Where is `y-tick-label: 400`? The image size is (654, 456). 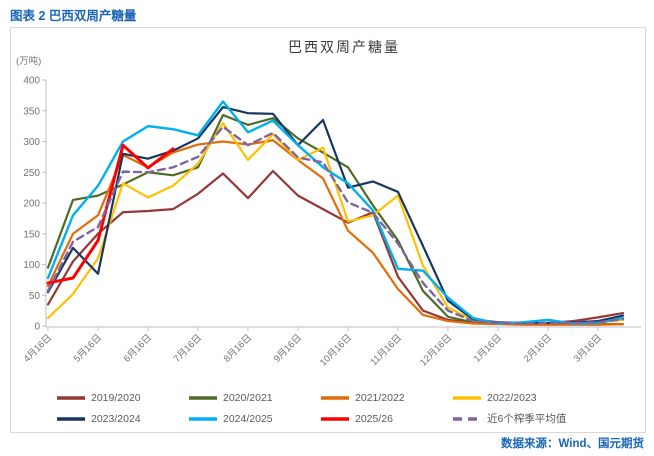 y-tick-label: 400 is located at coordinates (31, 81).